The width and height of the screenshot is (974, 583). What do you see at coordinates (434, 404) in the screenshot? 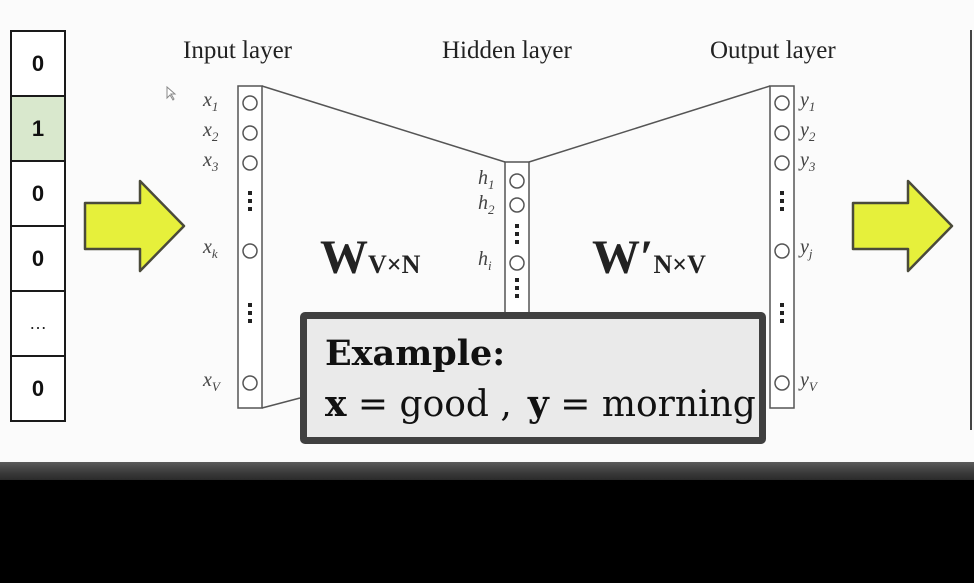
I see `example-x-value: = good ,` at bounding box center [434, 404].